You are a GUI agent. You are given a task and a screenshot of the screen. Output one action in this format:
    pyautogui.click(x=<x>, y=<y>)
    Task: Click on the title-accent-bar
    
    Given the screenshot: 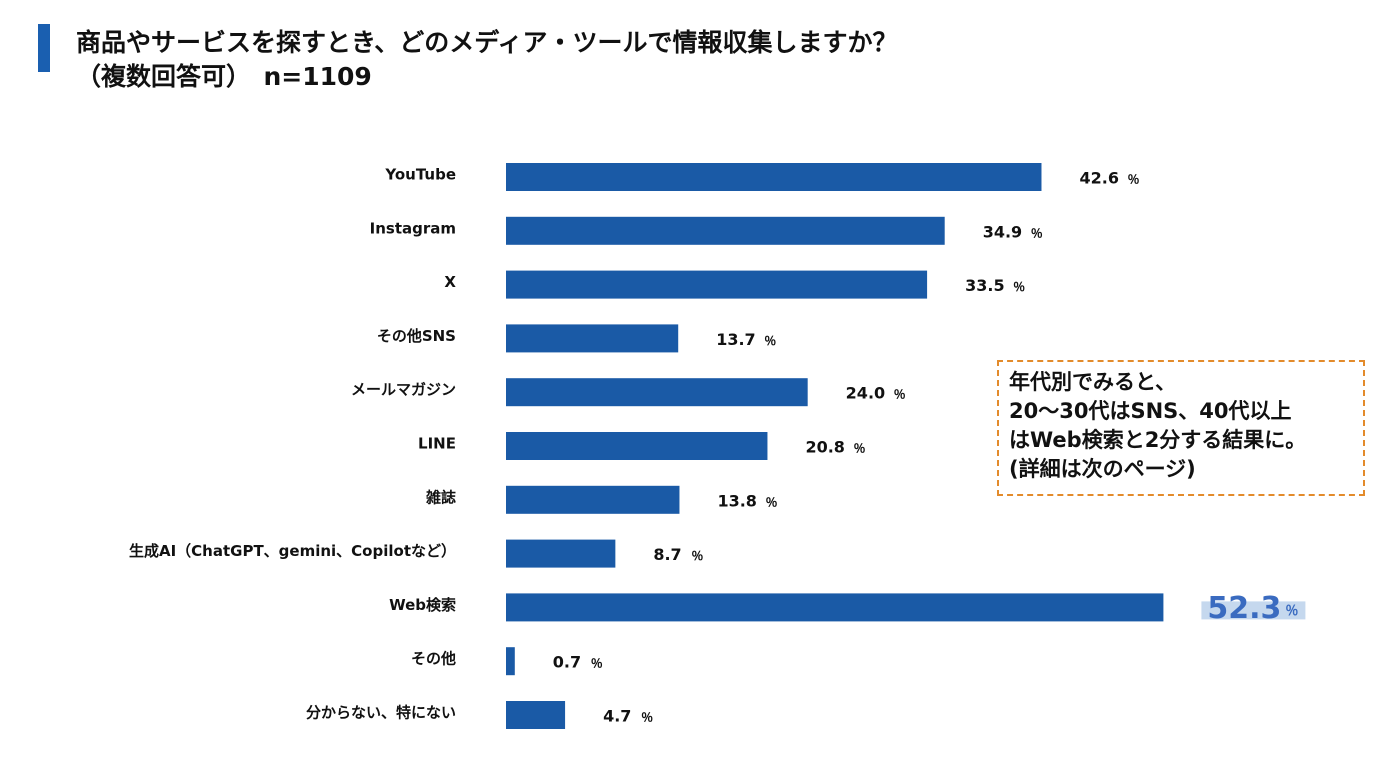 What is the action you would take?
    pyautogui.click(x=44, y=48)
    